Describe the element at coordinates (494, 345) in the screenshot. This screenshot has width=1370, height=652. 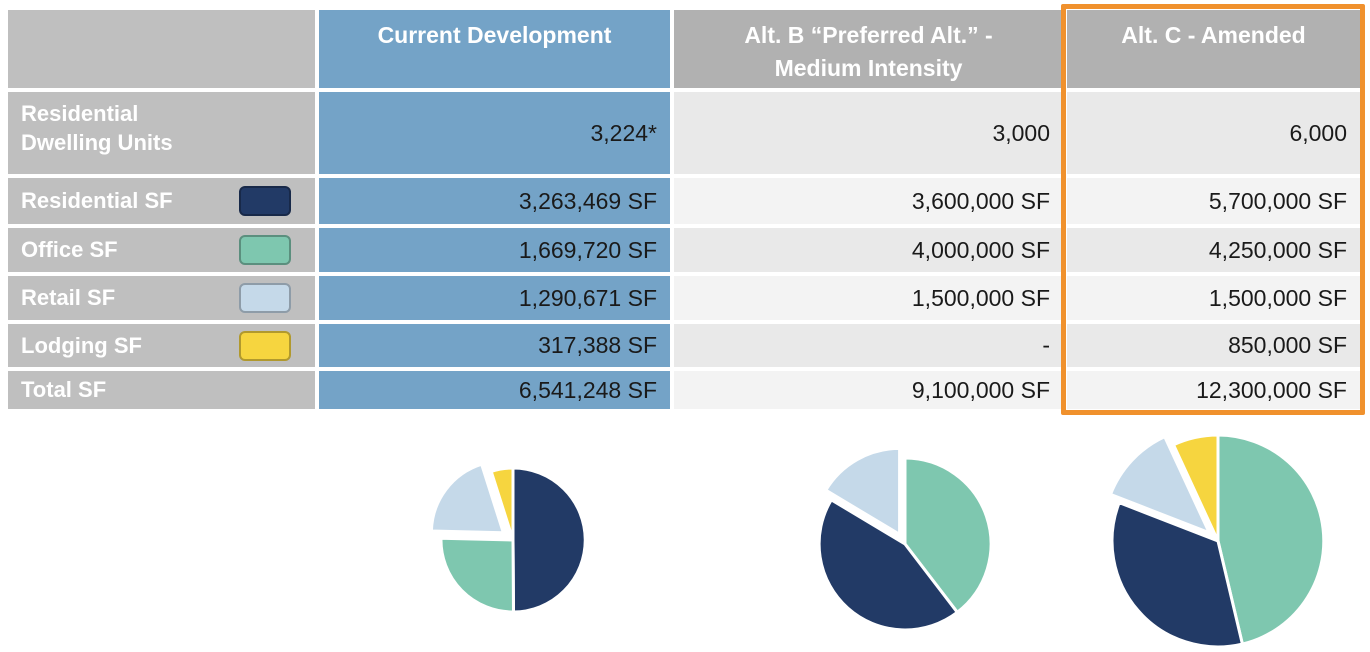
I see `cell-lodging-sf-current: 317,388 SF` at that location.